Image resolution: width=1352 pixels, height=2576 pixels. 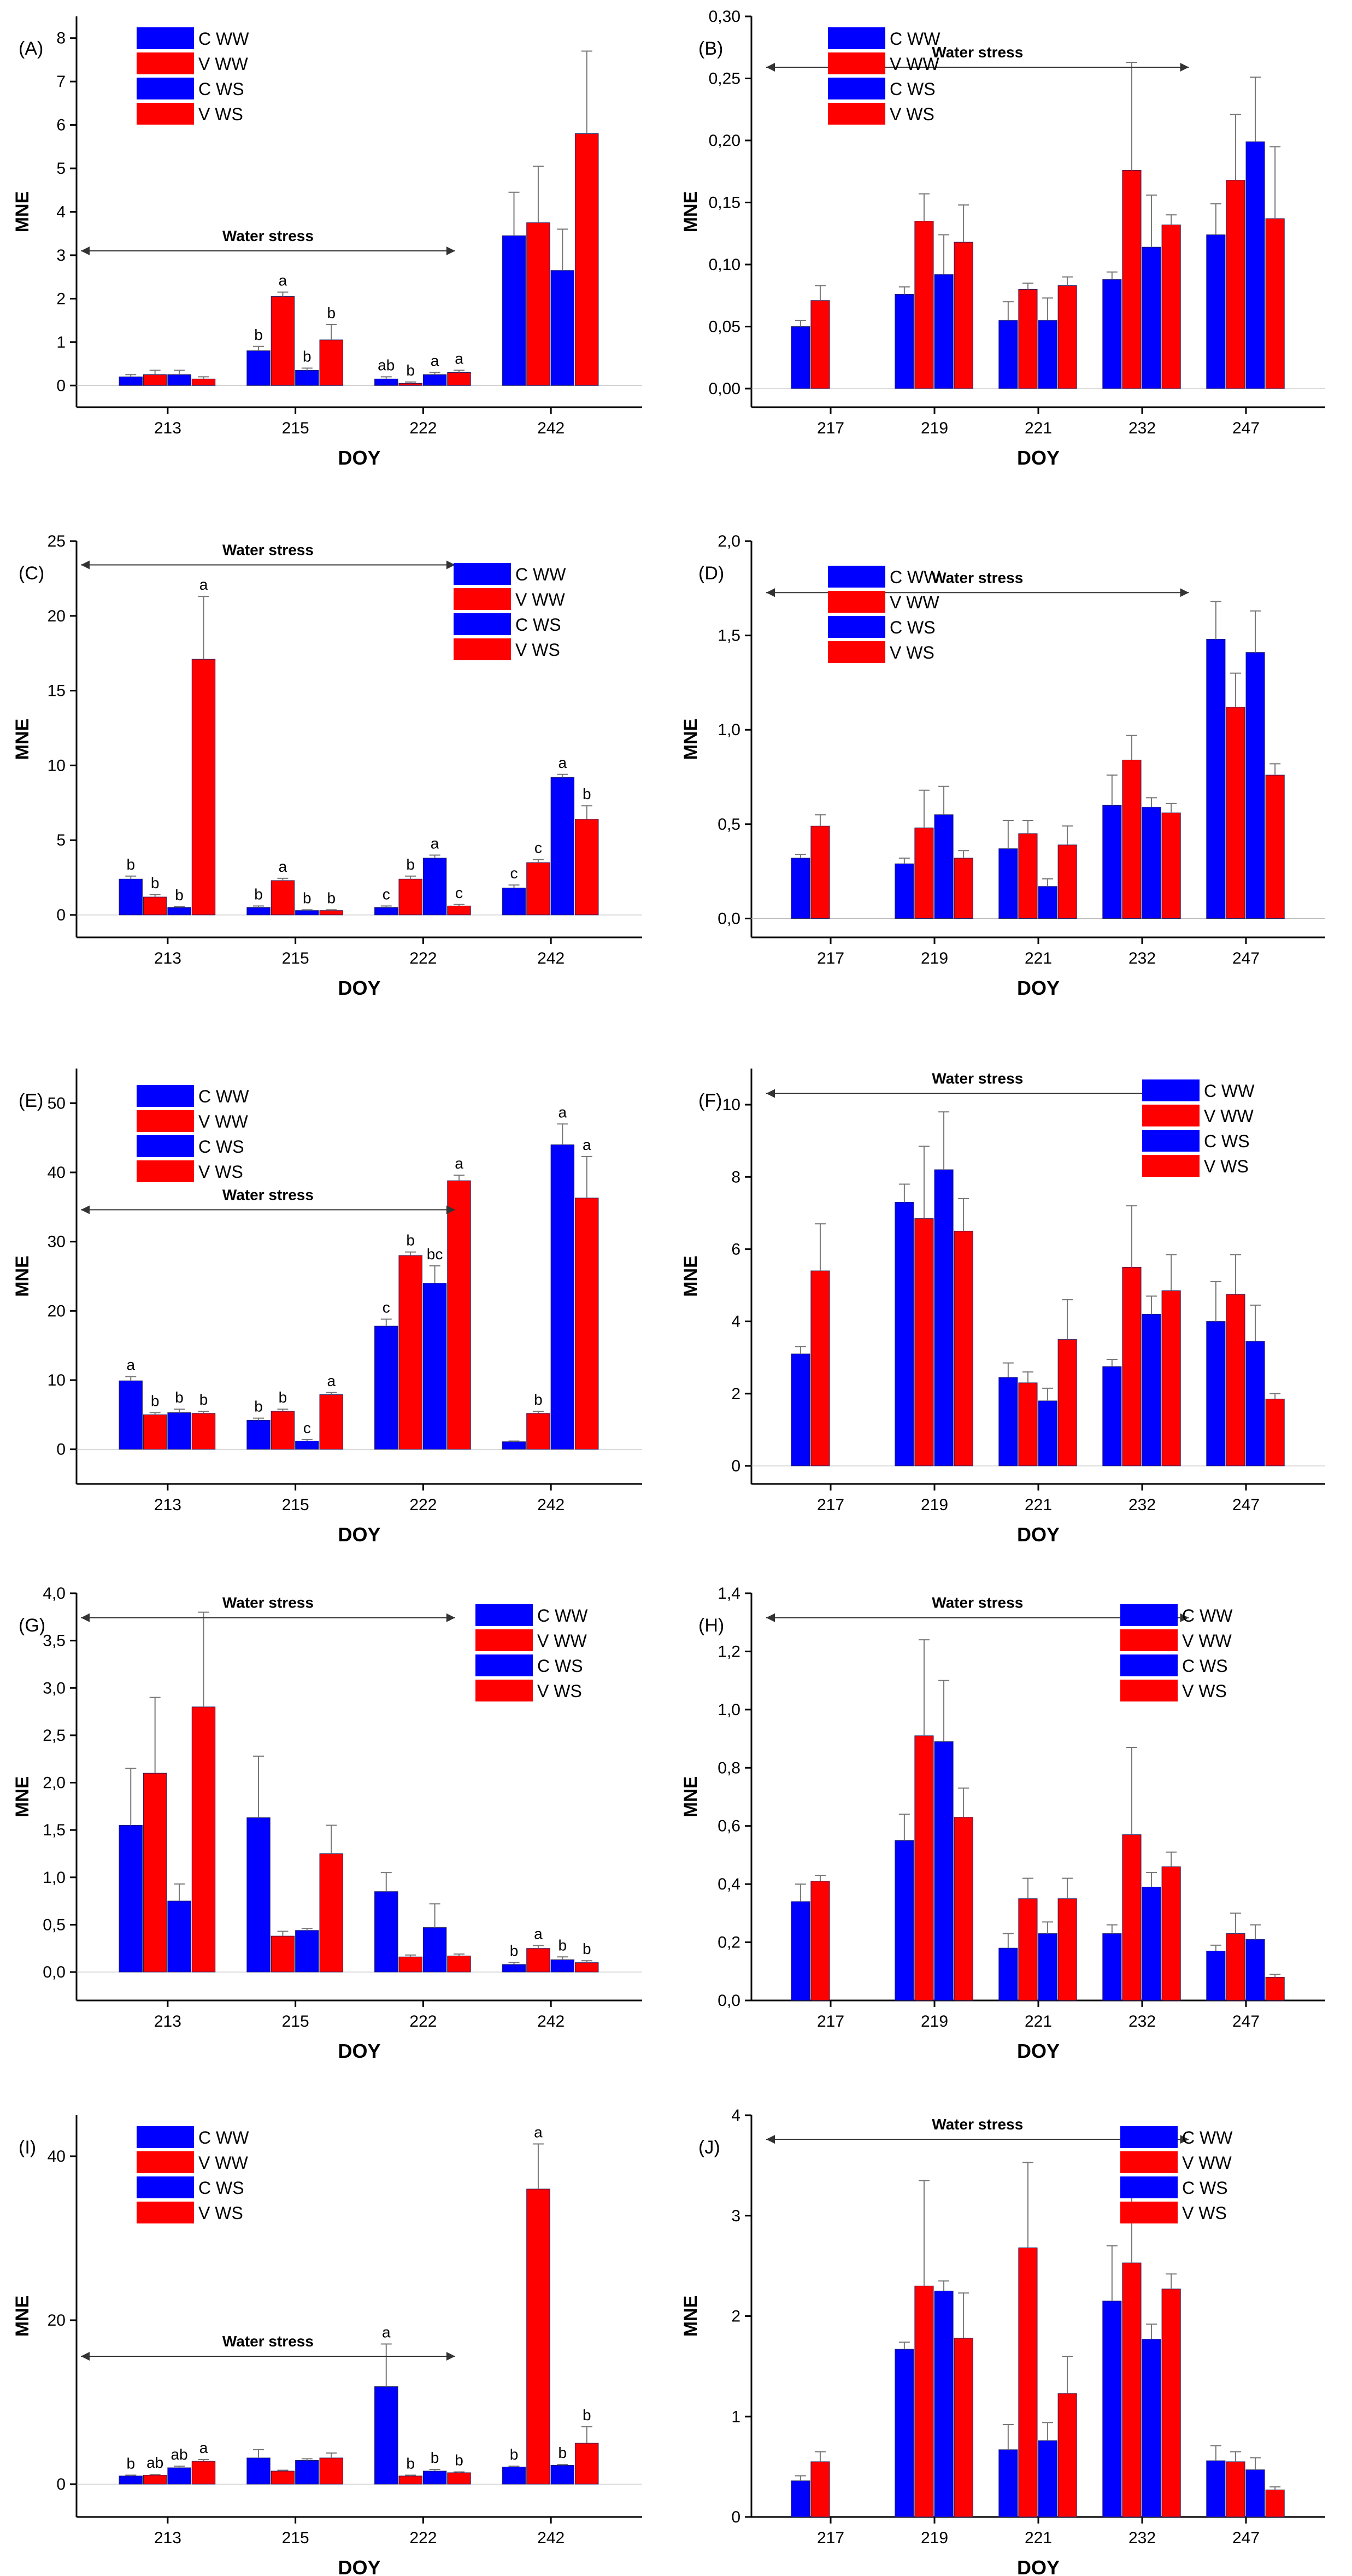 I want to click on legend-label-e: C WS, so click(x=221, y=1147).